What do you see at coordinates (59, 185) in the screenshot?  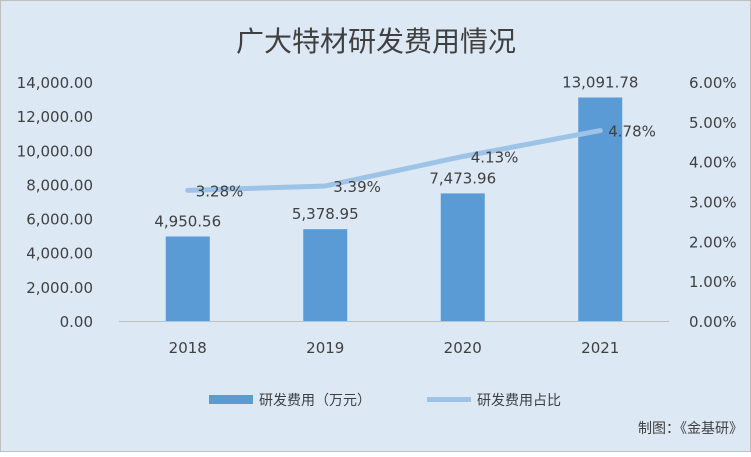 I see `y-tick-label: 8,000.00` at bounding box center [59, 185].